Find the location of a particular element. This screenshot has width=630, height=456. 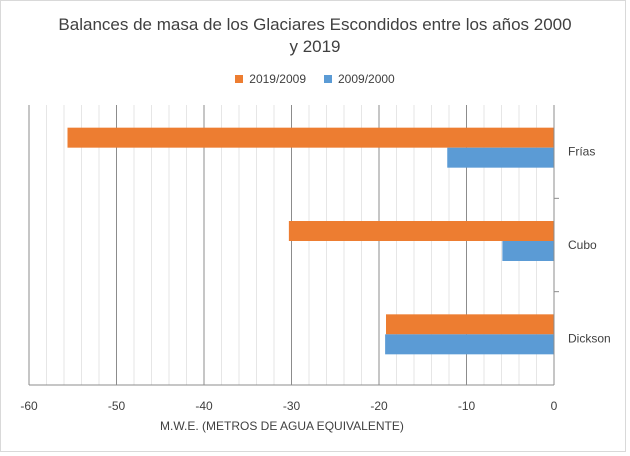

x-tick-label: -30 is located at coordinates (292, 406).